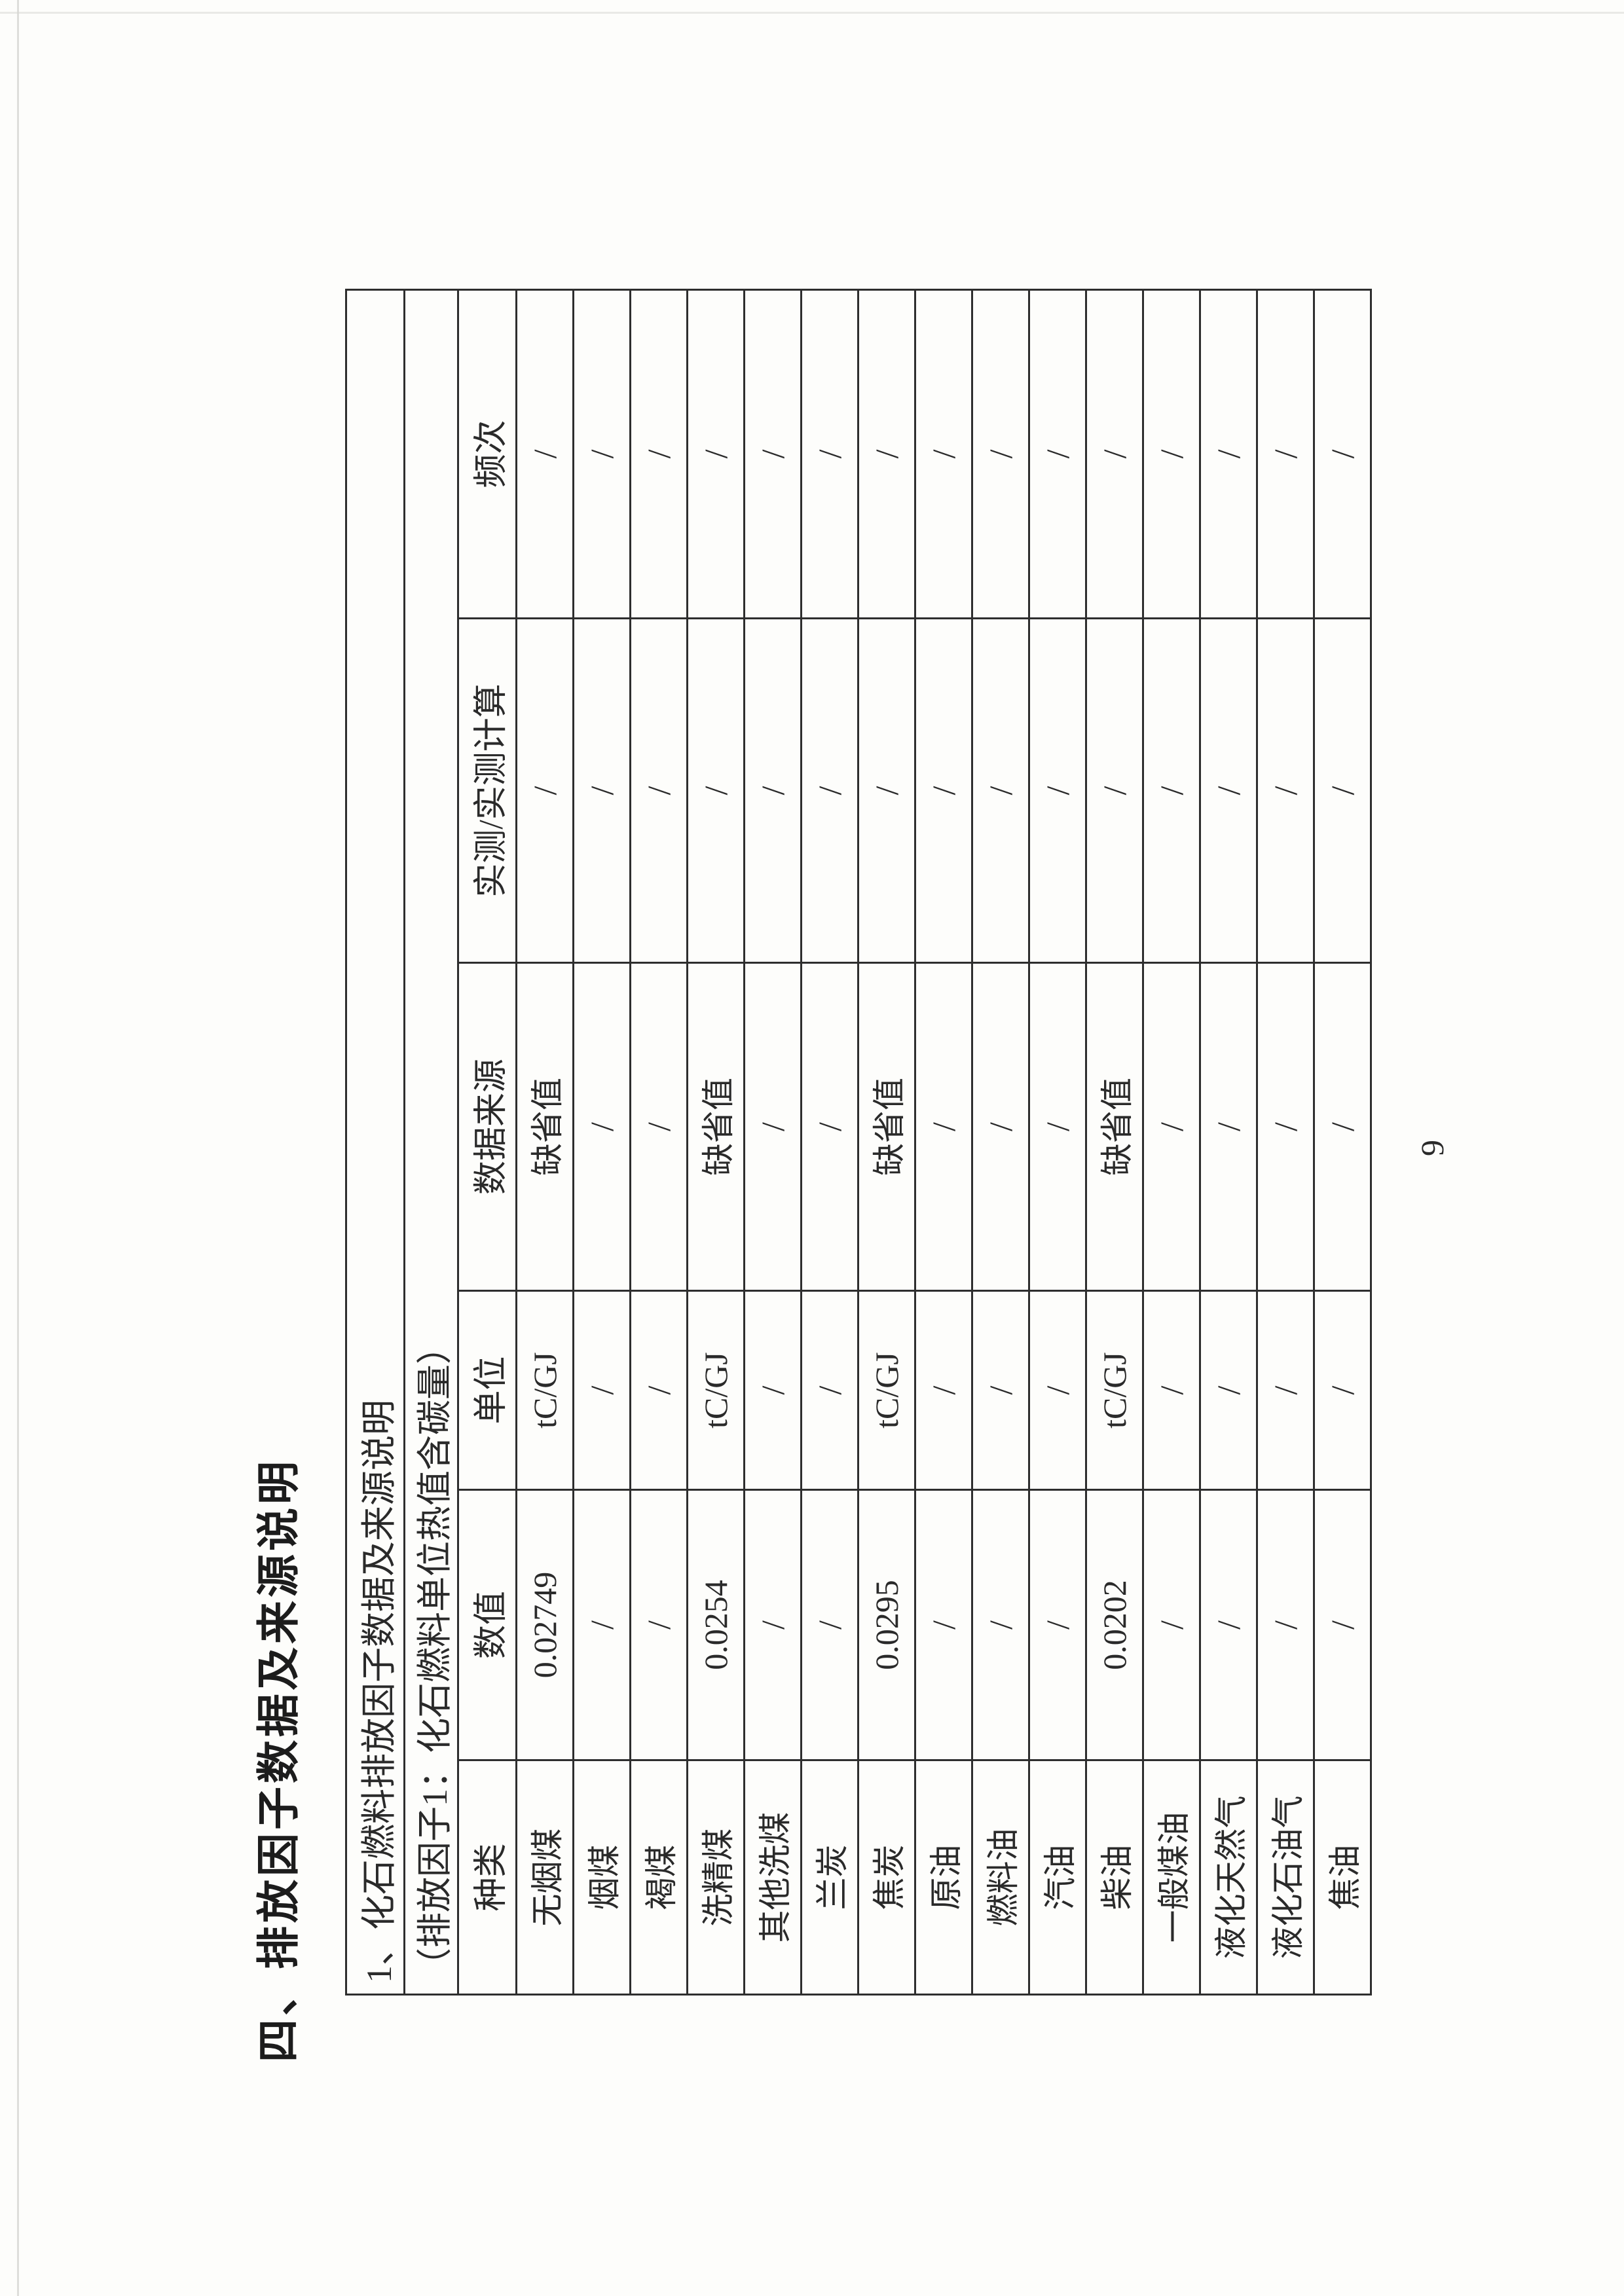  I want to click on table-row: 烟煤 / / / / /, so click(602, 1142).